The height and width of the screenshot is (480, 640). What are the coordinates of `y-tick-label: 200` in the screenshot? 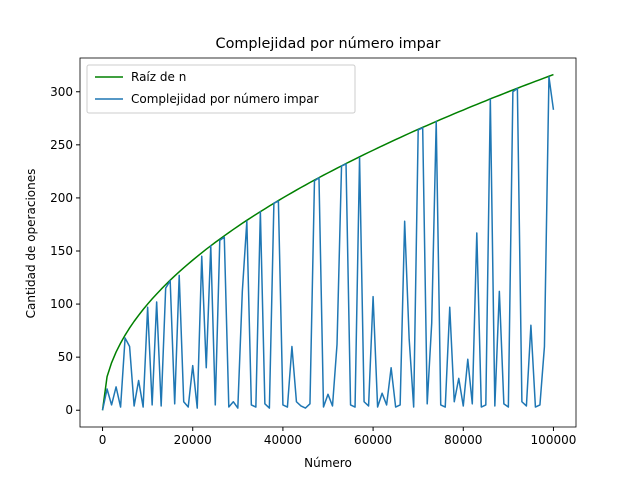 It's located at (61, 198).